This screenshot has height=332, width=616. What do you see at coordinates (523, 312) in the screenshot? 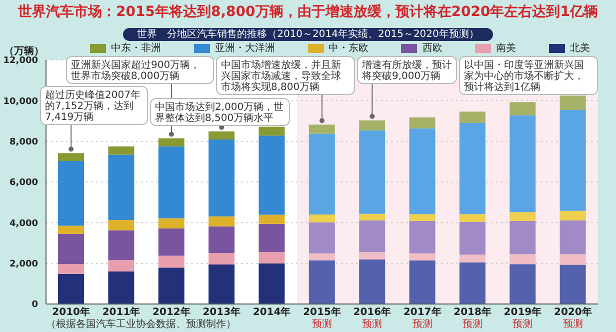
I see `x-tick-label: 2019年` at bounding box center [523, 312].